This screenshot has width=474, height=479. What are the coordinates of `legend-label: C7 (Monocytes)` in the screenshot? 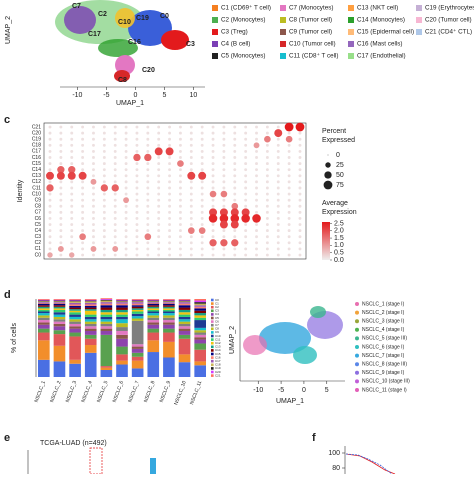 It's located at (311, 8).